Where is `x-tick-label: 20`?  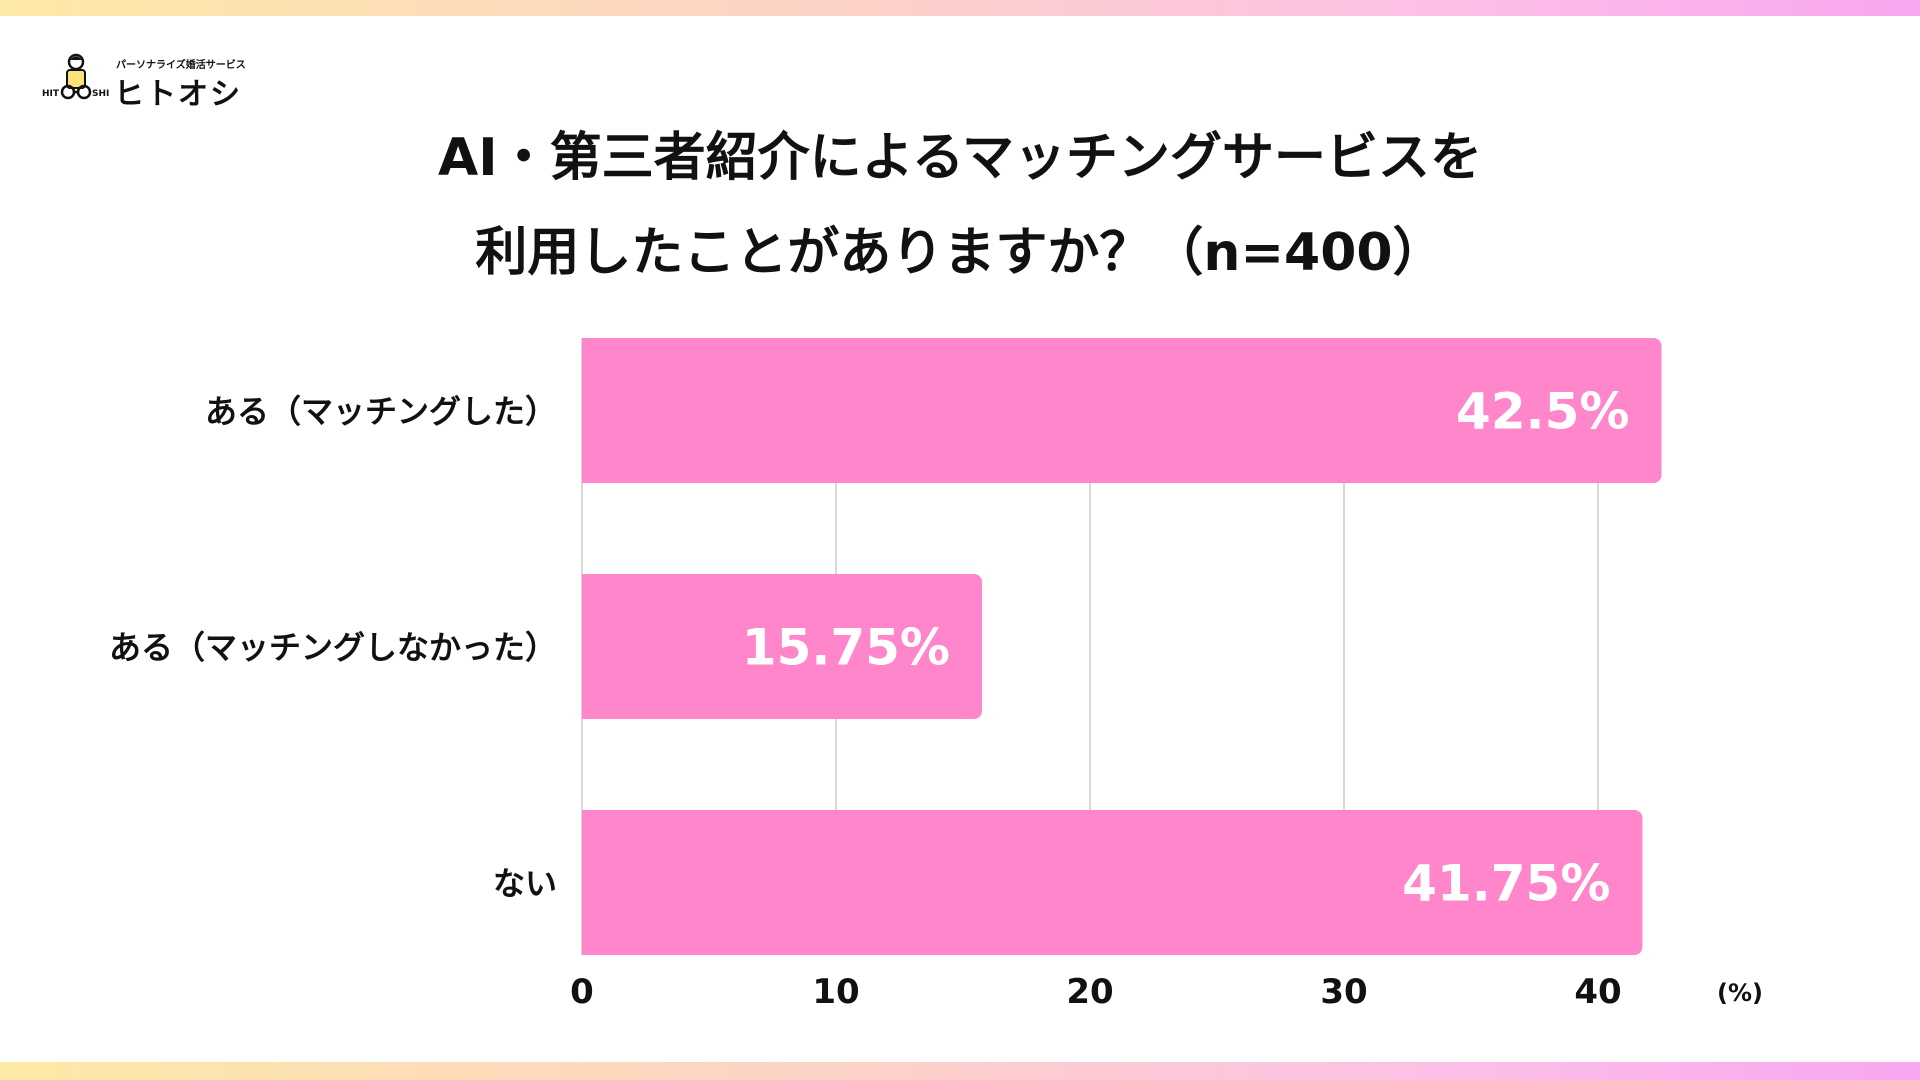
x-tick-label: 20 is located at coordinates (1089, 992).